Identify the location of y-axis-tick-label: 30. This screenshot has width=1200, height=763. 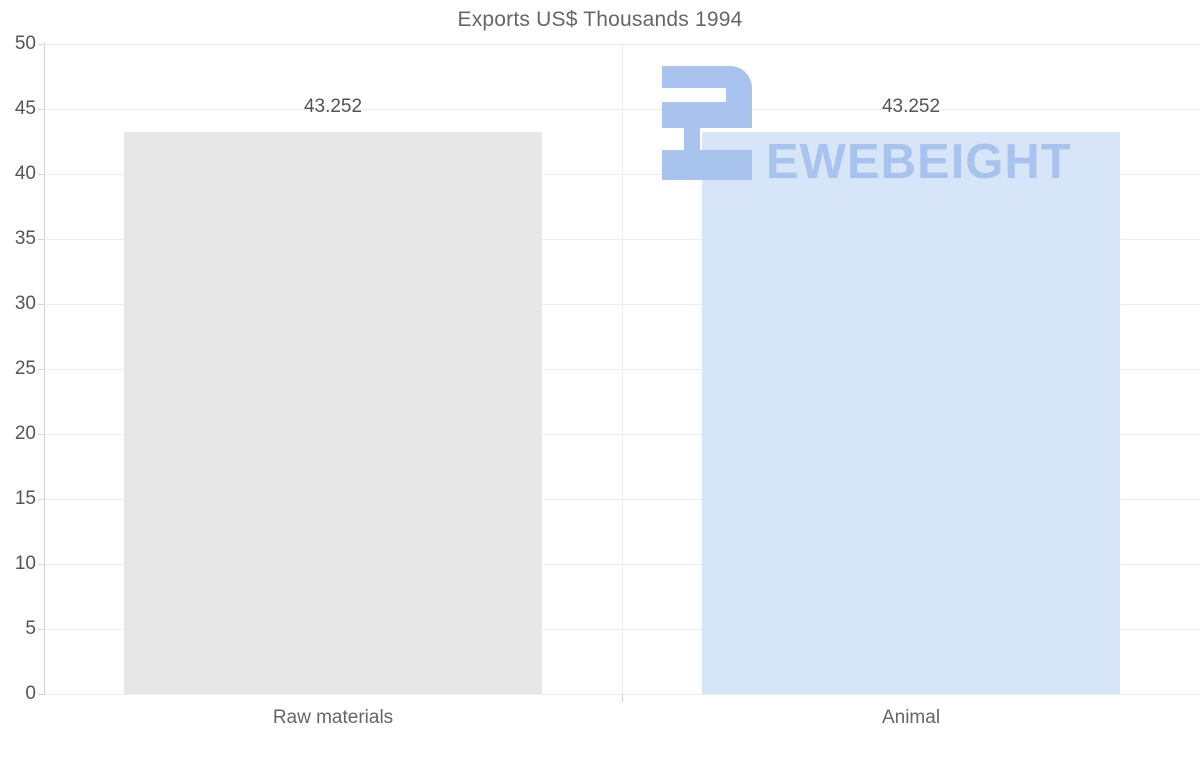
(25, 303).